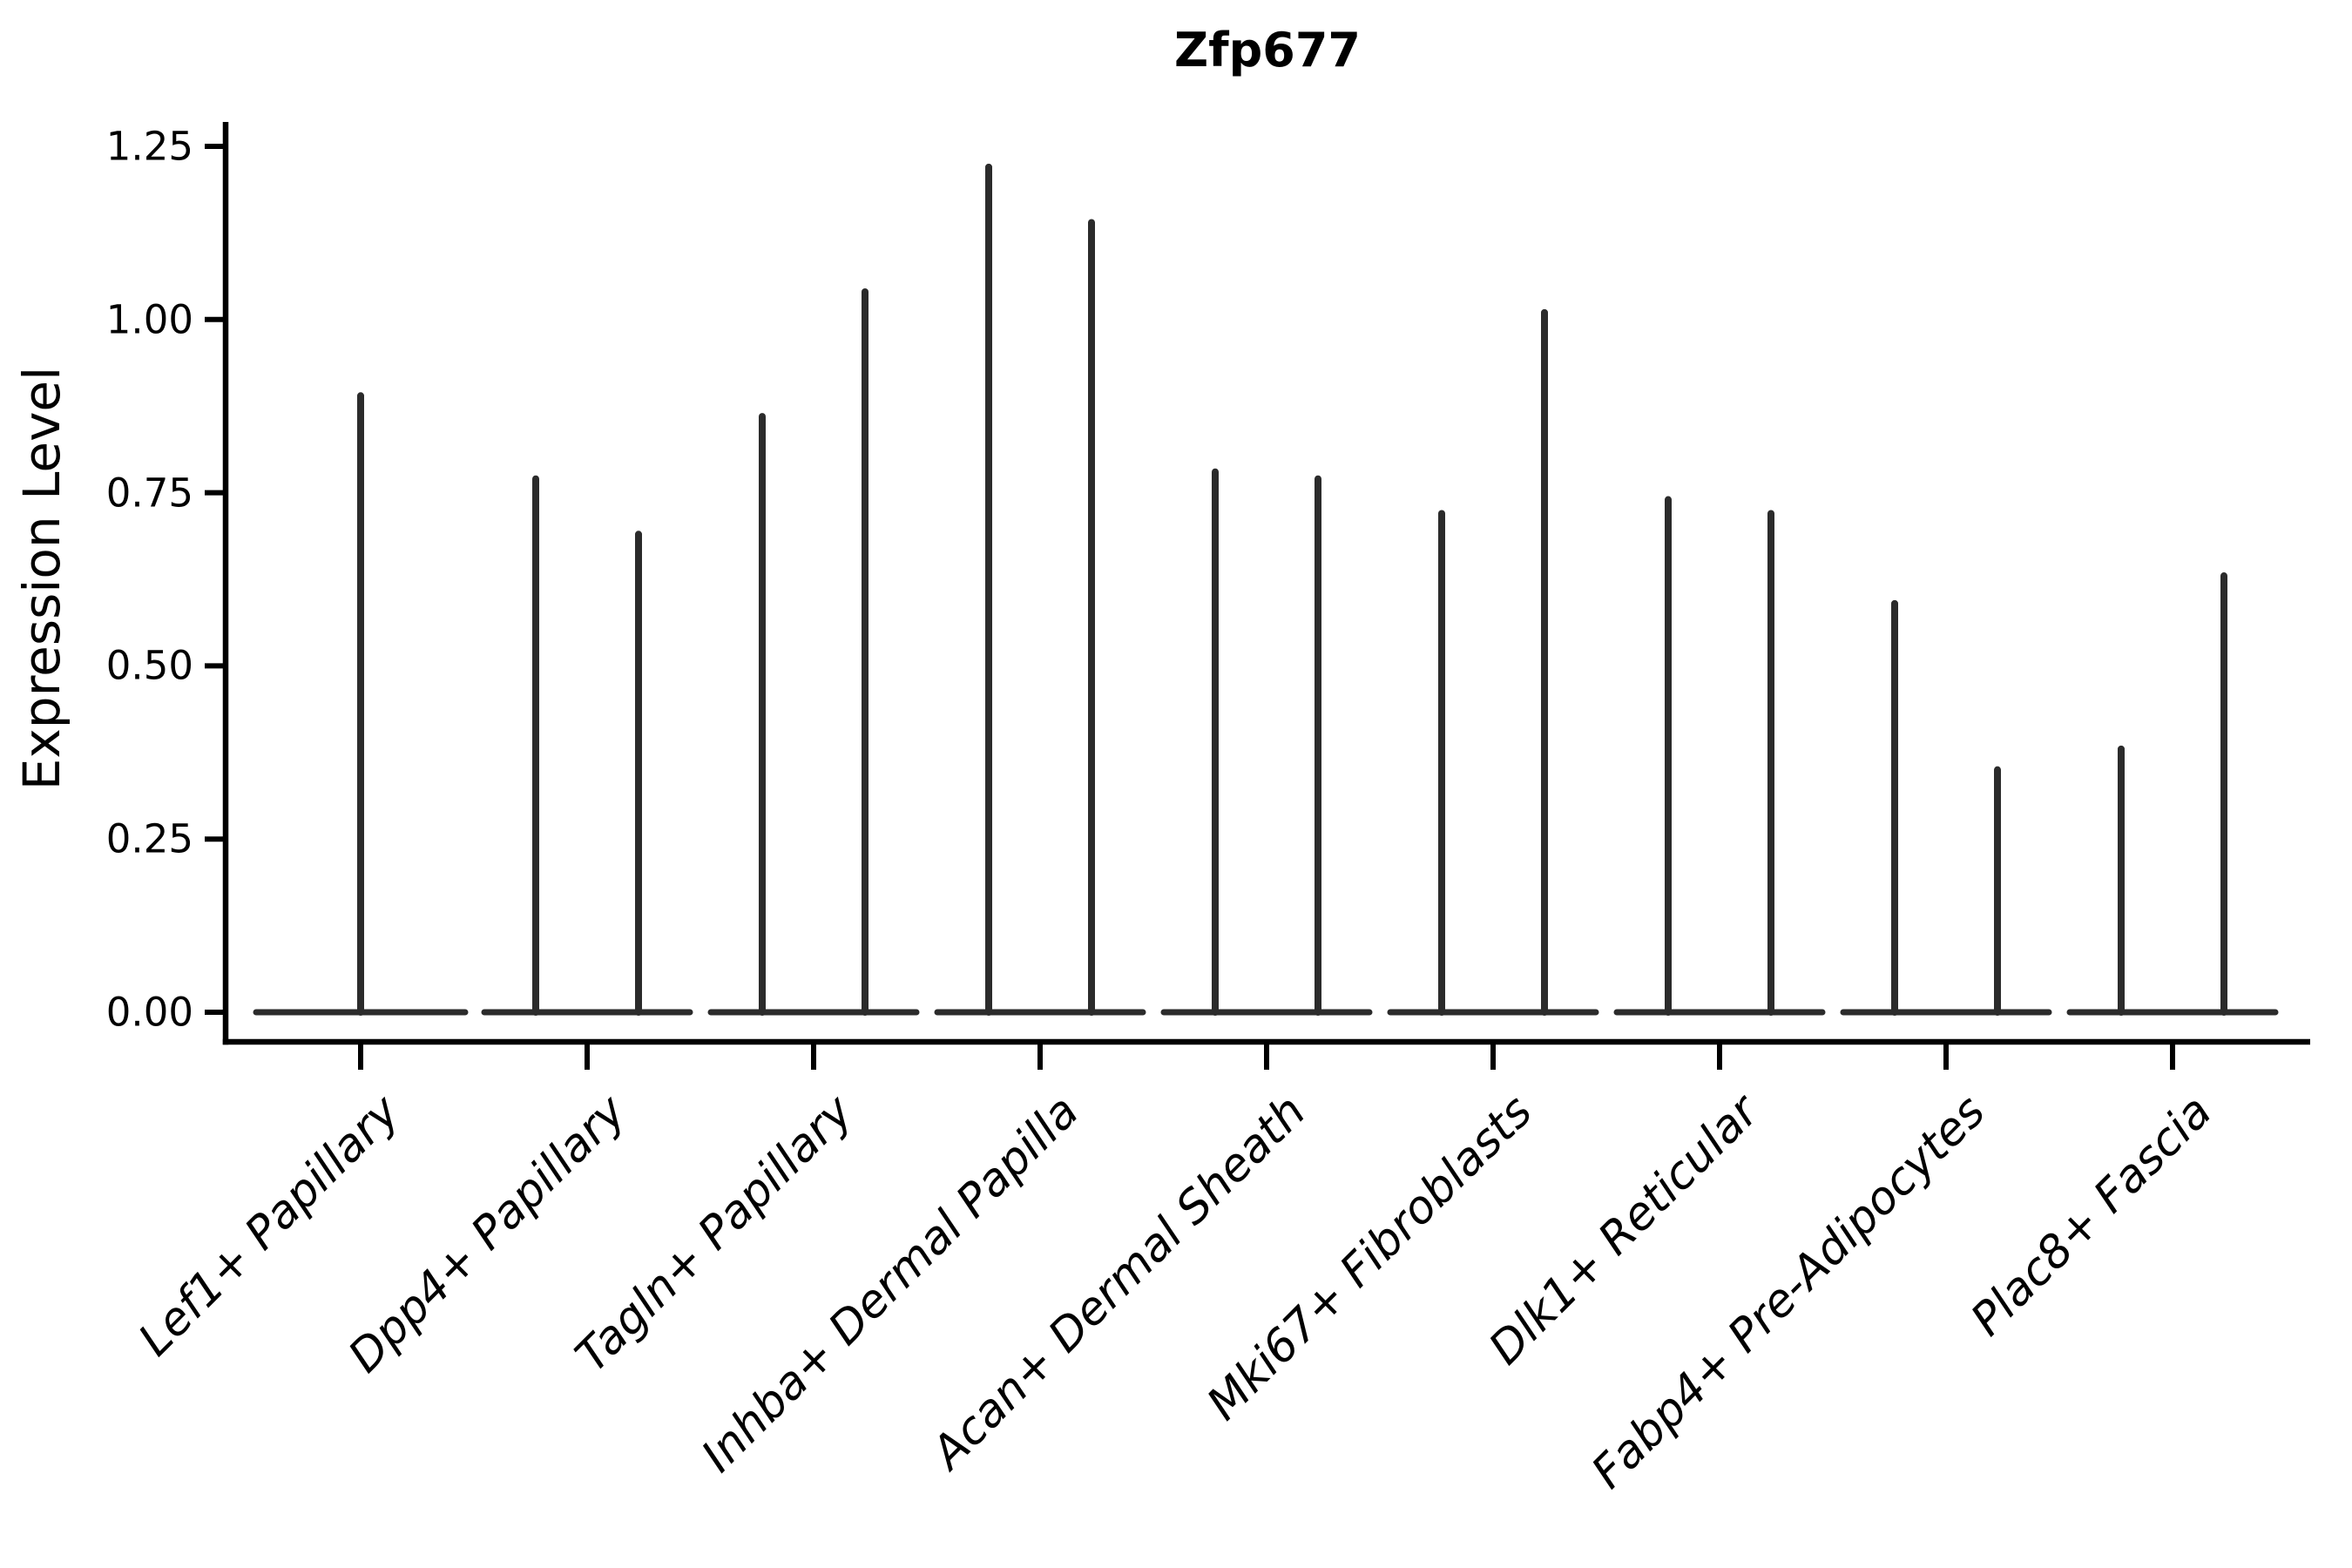  I want to click on chart-title: Zfp677, so click(1267, 50).